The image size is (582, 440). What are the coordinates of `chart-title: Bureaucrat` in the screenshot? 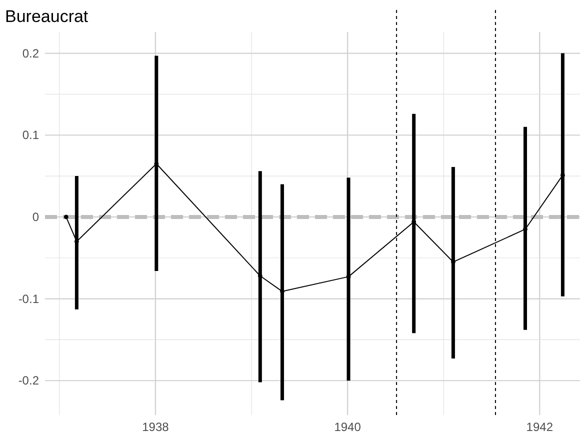 It's located at (46, 16).